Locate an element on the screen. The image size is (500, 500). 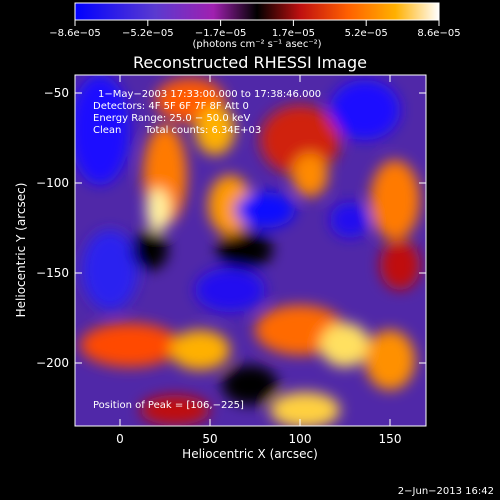
peak-position-label: Position of Peak = [106,−225] is located at coordinates (168, 405).